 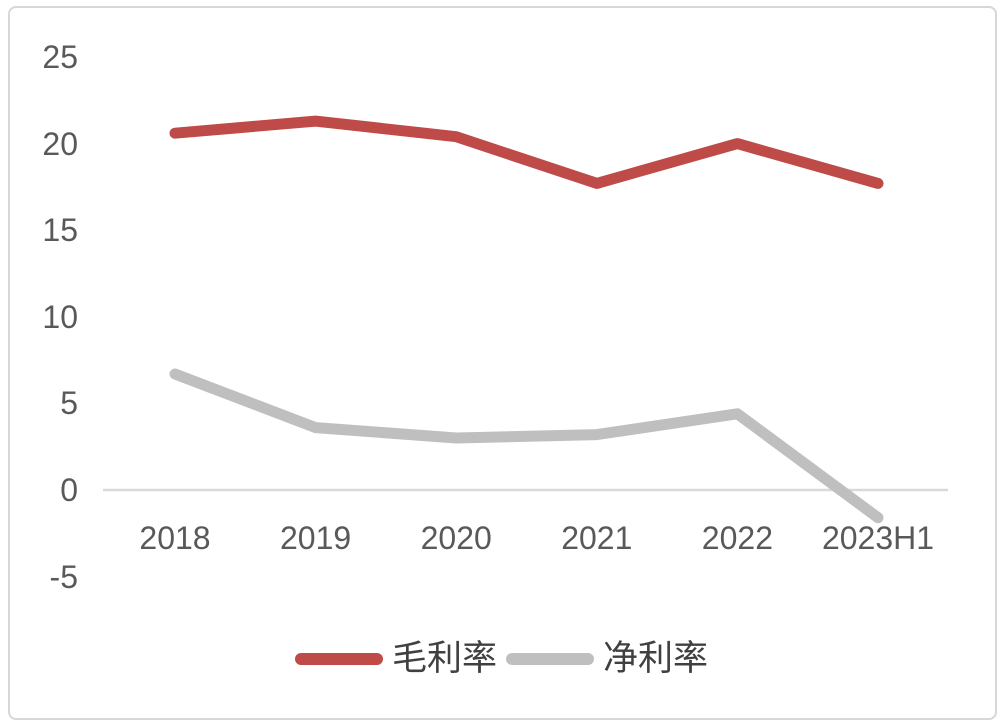 I want to click on legend-item-net-margin: 净利率, so click(x=607, y=659).